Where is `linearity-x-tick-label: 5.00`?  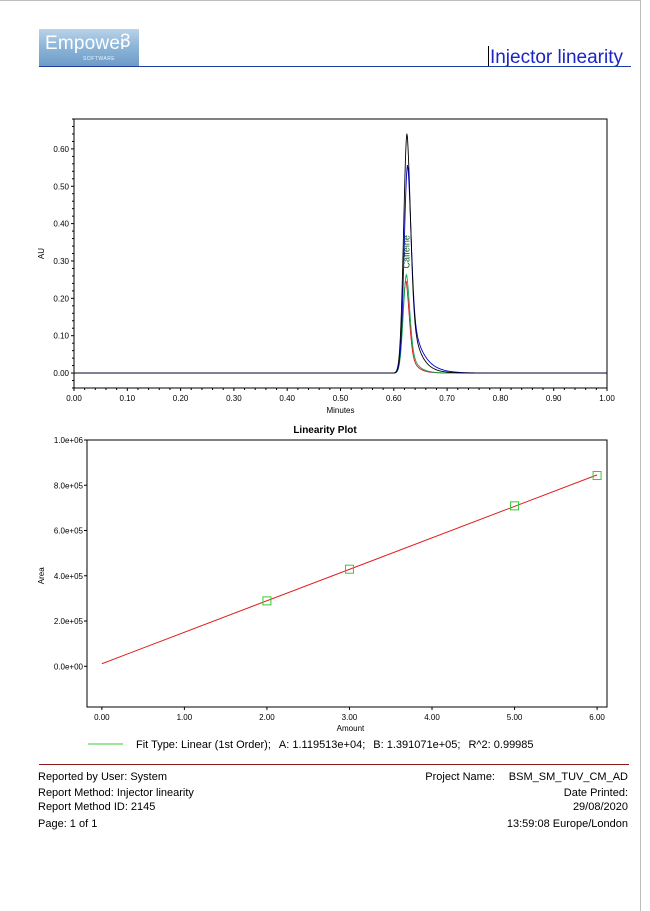 linearity-x-tick-label: 5.00 is located at coordinates (515, 717).